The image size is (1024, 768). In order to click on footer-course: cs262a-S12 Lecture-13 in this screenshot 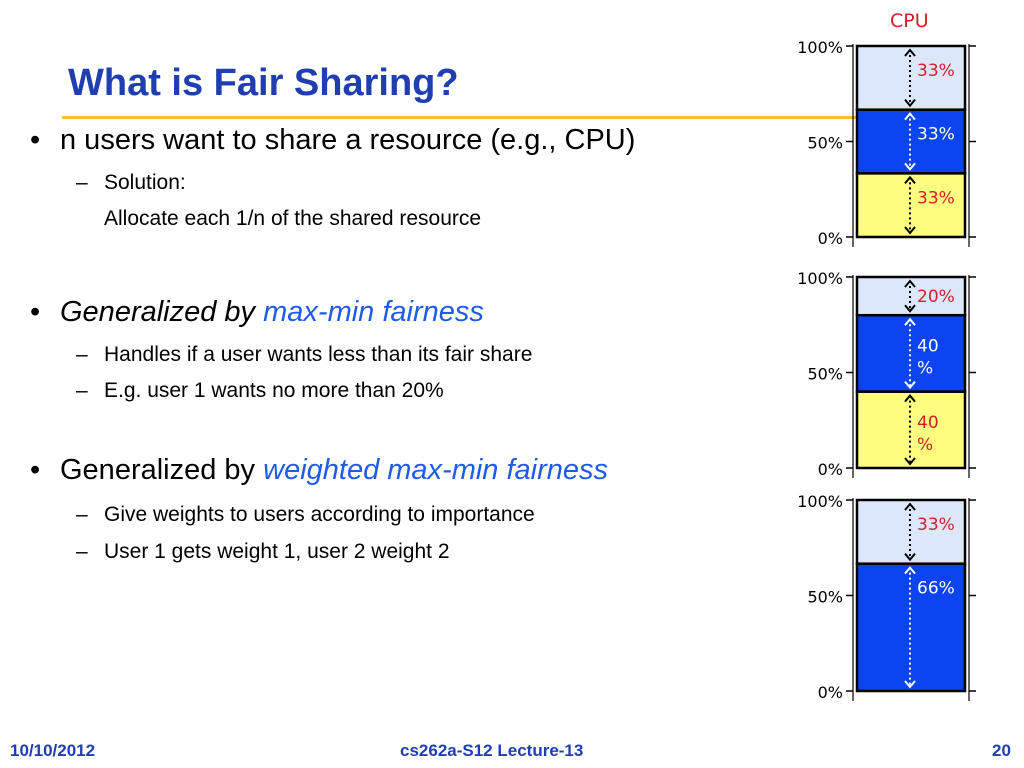, I will do `click(492, 750)`.